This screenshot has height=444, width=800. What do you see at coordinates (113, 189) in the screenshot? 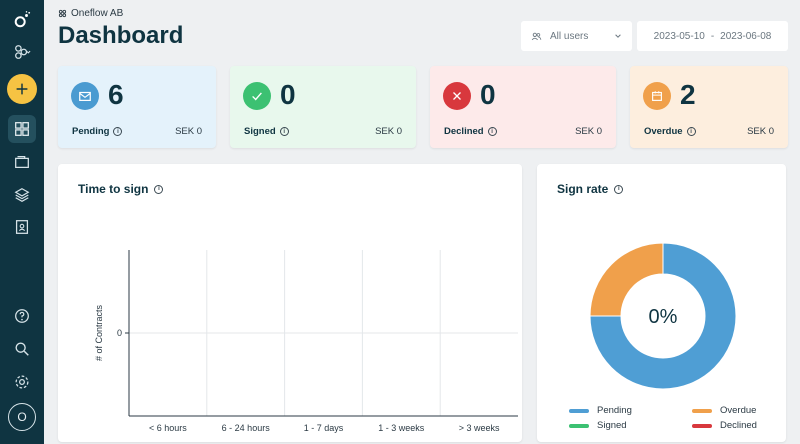
I see `time-to-sign-heading: Time to sign` at bounding box center [113, 189].